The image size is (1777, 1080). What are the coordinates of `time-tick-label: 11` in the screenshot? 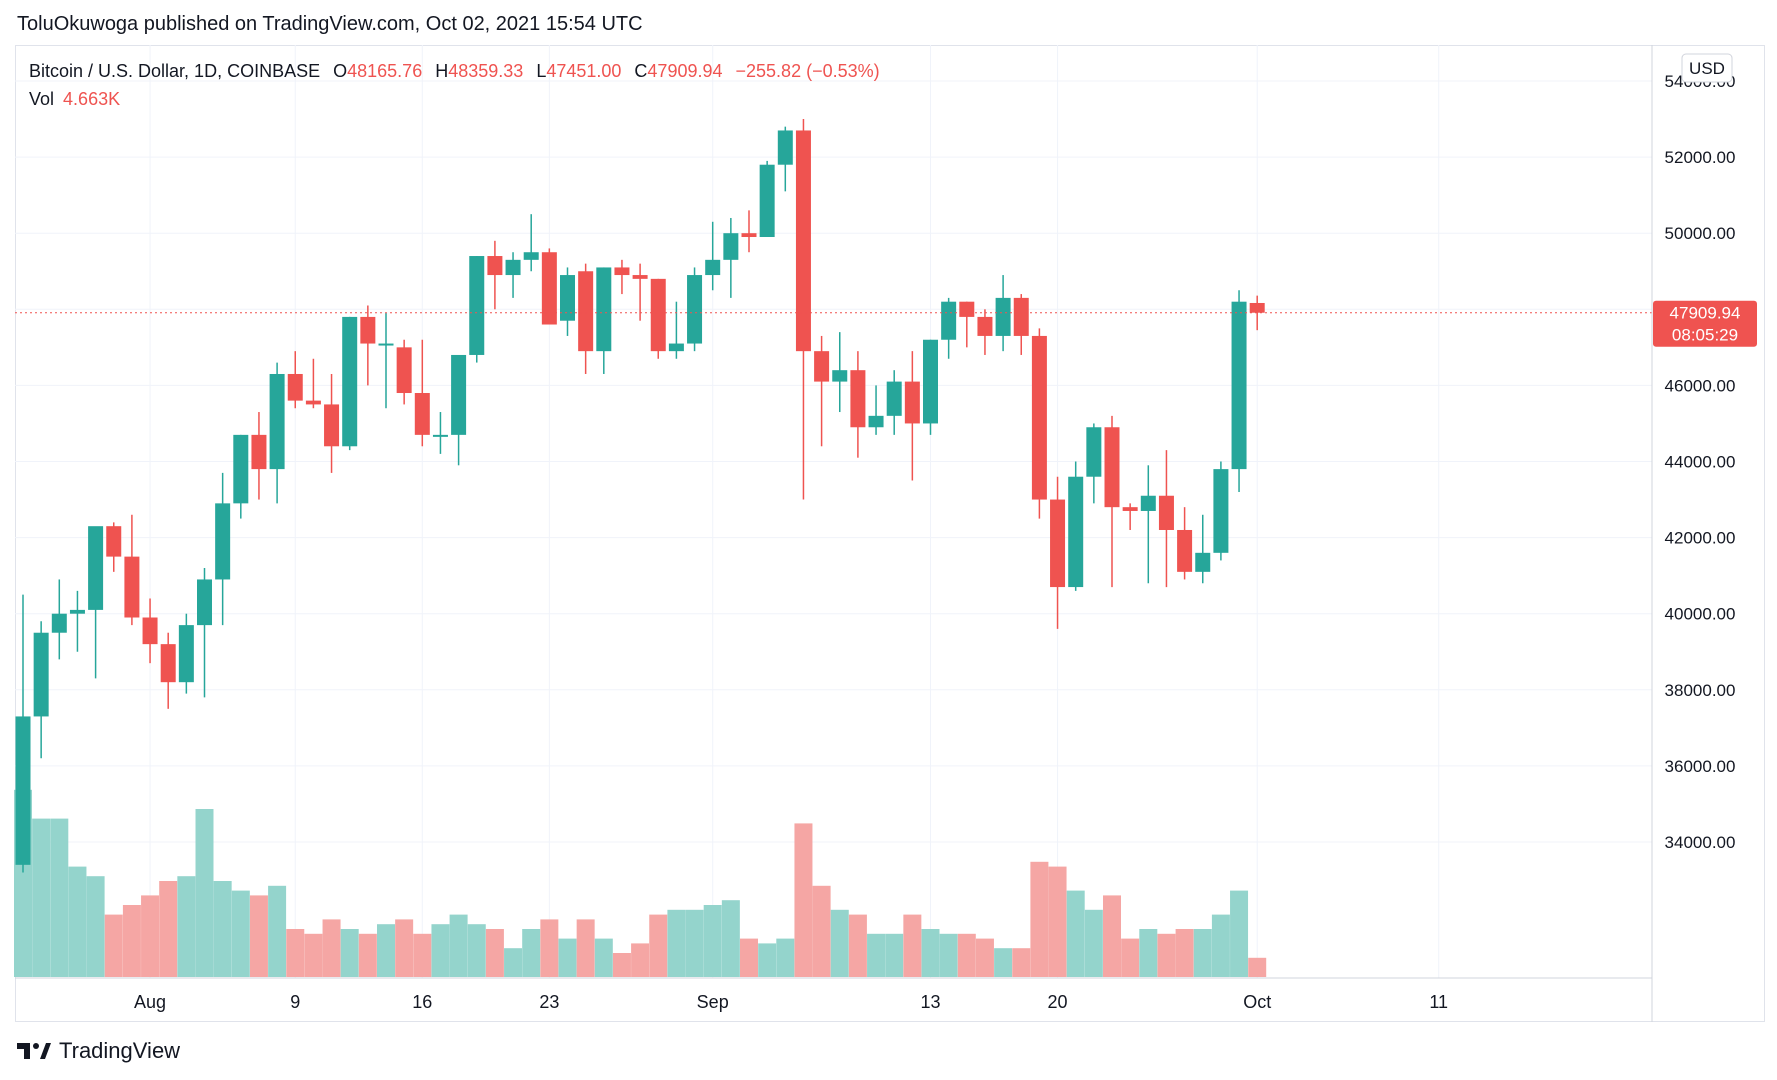 It's located at (1438, 1002).